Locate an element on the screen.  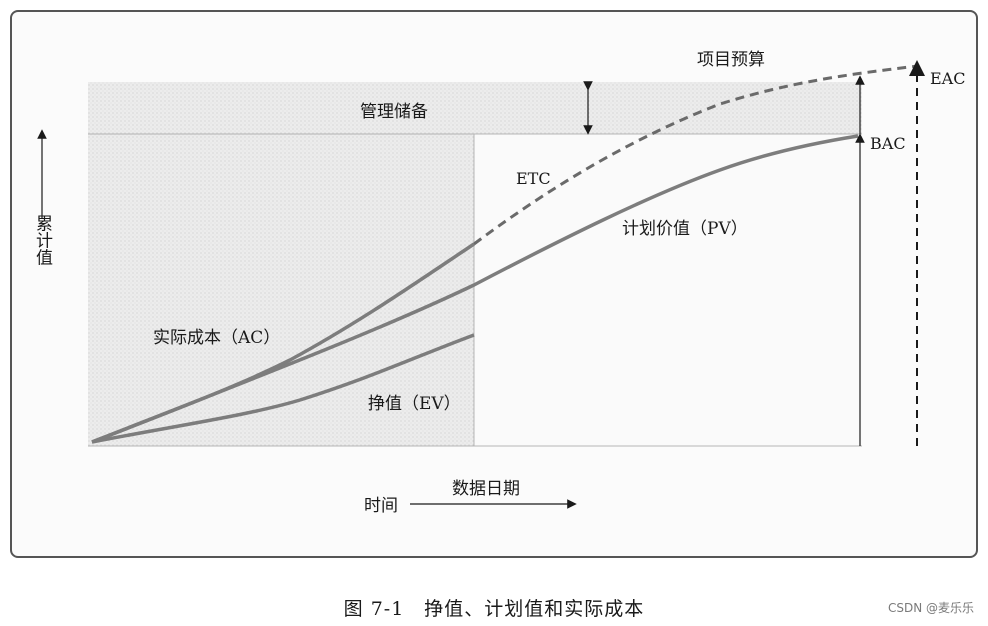
ev-label: 挣值（EV） is located at coordinates (414, 404).